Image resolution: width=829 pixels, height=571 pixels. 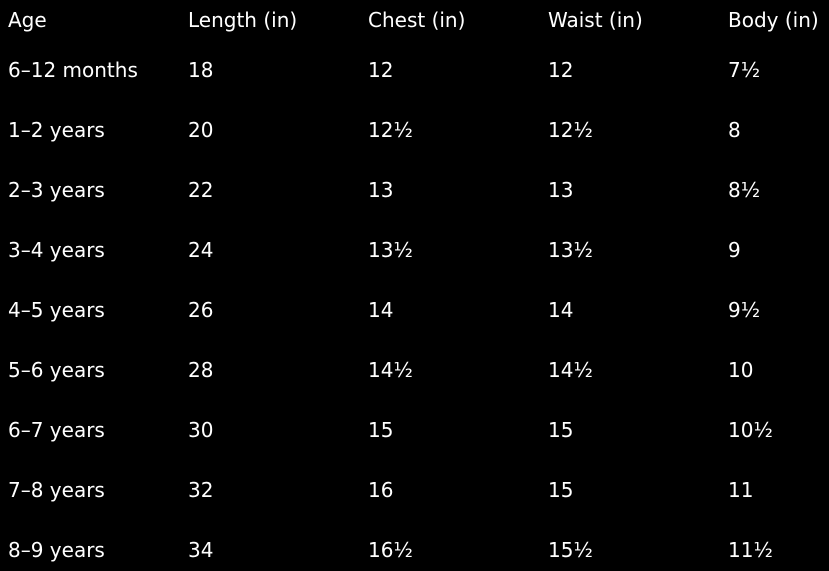 I want to click on header-age: Age, so click(x=27, y=20).